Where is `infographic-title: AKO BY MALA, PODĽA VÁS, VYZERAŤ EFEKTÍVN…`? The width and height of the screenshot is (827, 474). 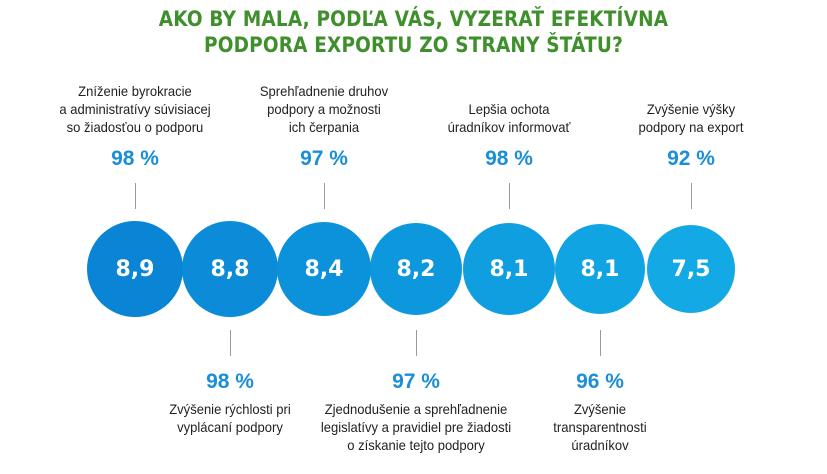
infographic-title: AKO BY MALA, PODĽA VÁS, VYZERAŤ EFEKTÍVN… is located at coordinates (414, 32).